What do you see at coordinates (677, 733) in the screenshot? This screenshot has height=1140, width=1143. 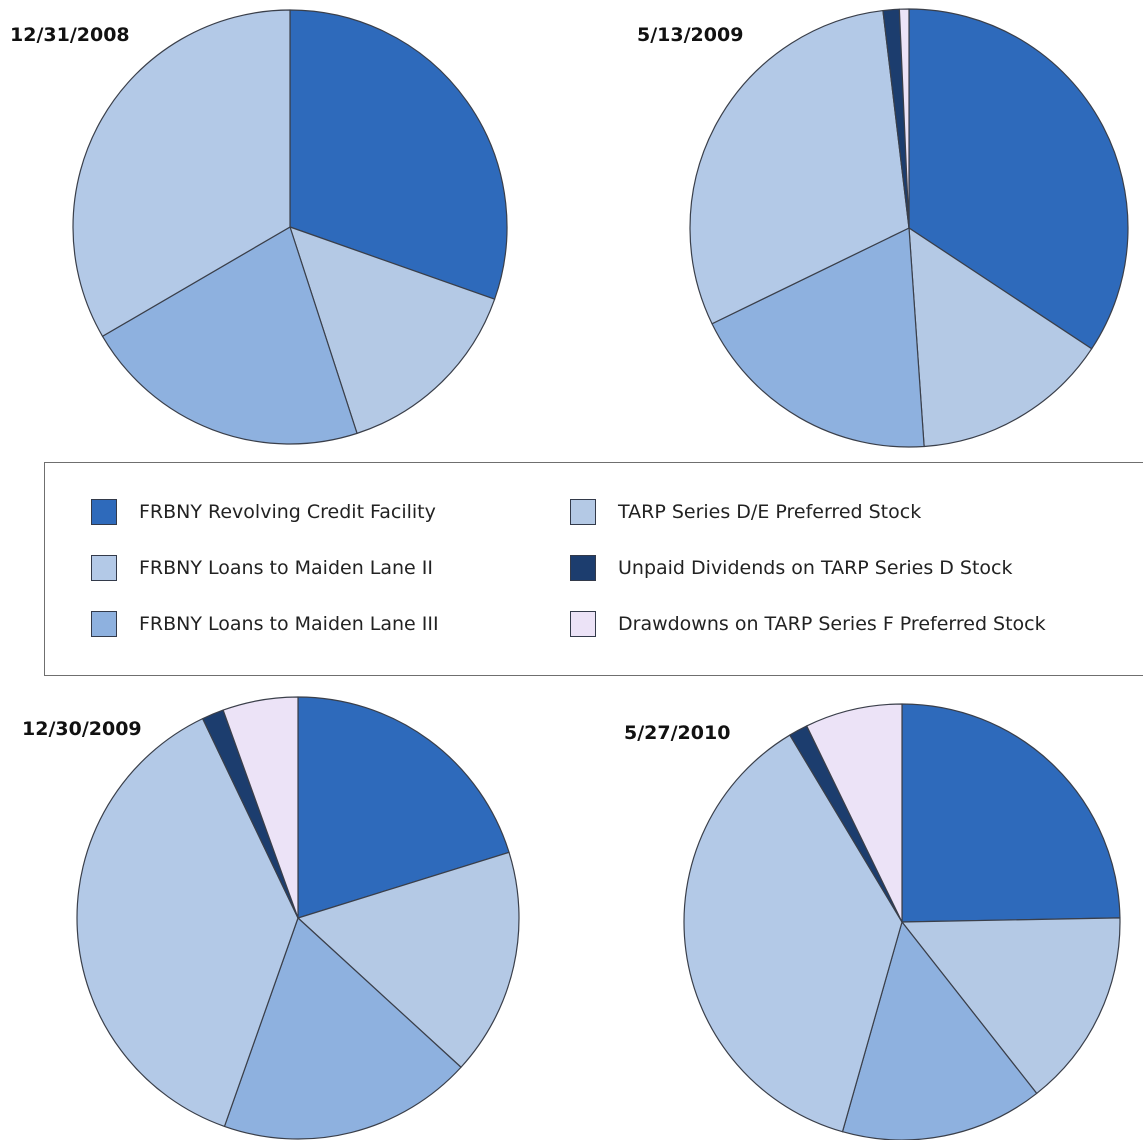 I see `pie-title-5-27-2010: 5/27/2010` at bounding box center [677, 733].